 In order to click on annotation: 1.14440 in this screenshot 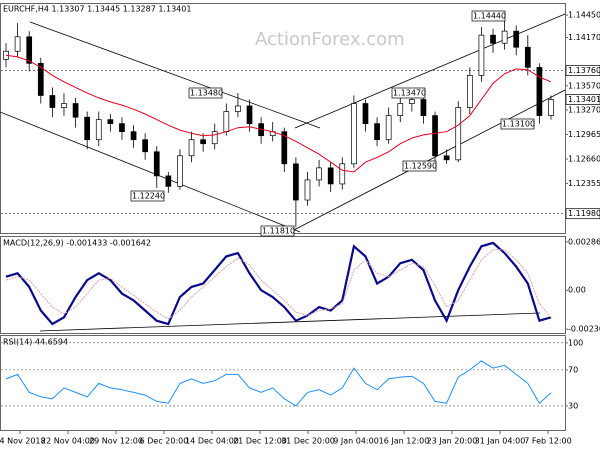, I will do `click(489, 16)`.